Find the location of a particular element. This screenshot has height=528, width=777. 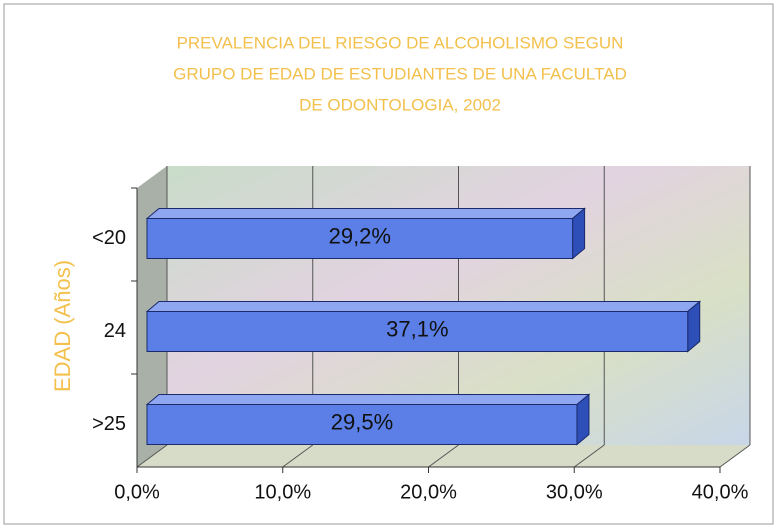

x-tick-label: 20,0% is located at coordinates (428, 492).